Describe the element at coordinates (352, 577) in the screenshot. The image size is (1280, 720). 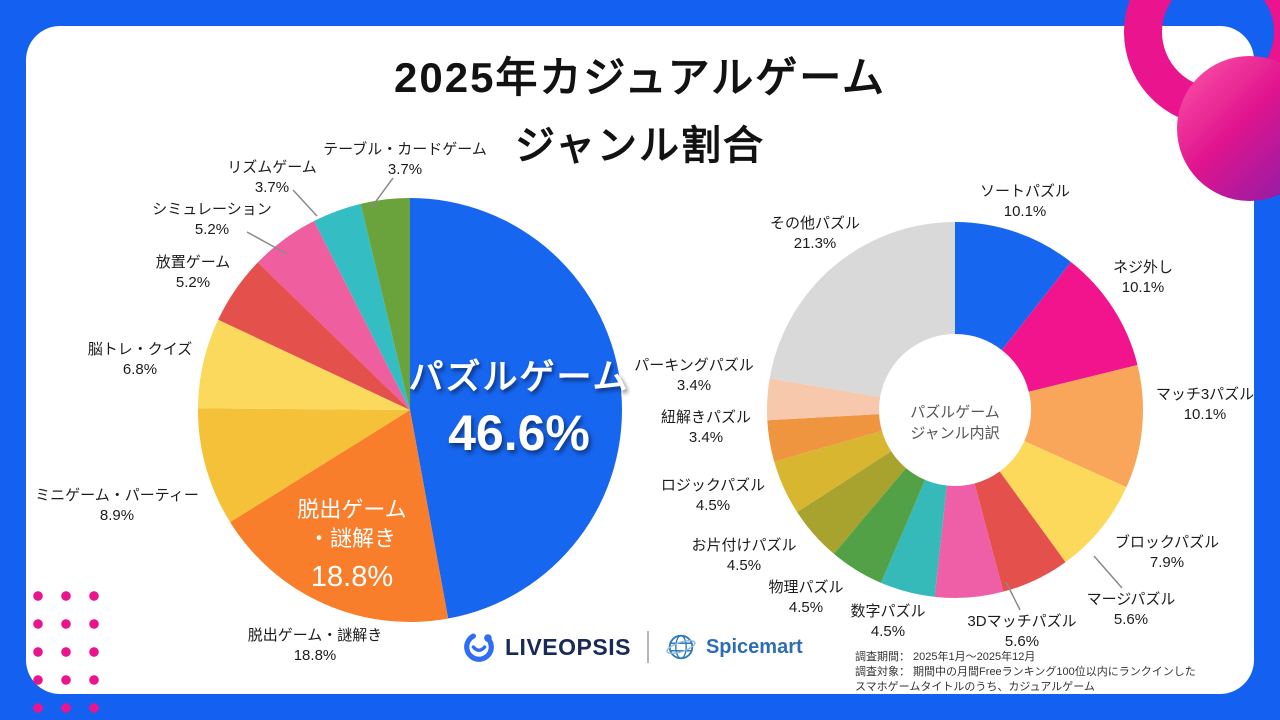
I see `pie-secondary-slice-percent: 18.8%` at that location.